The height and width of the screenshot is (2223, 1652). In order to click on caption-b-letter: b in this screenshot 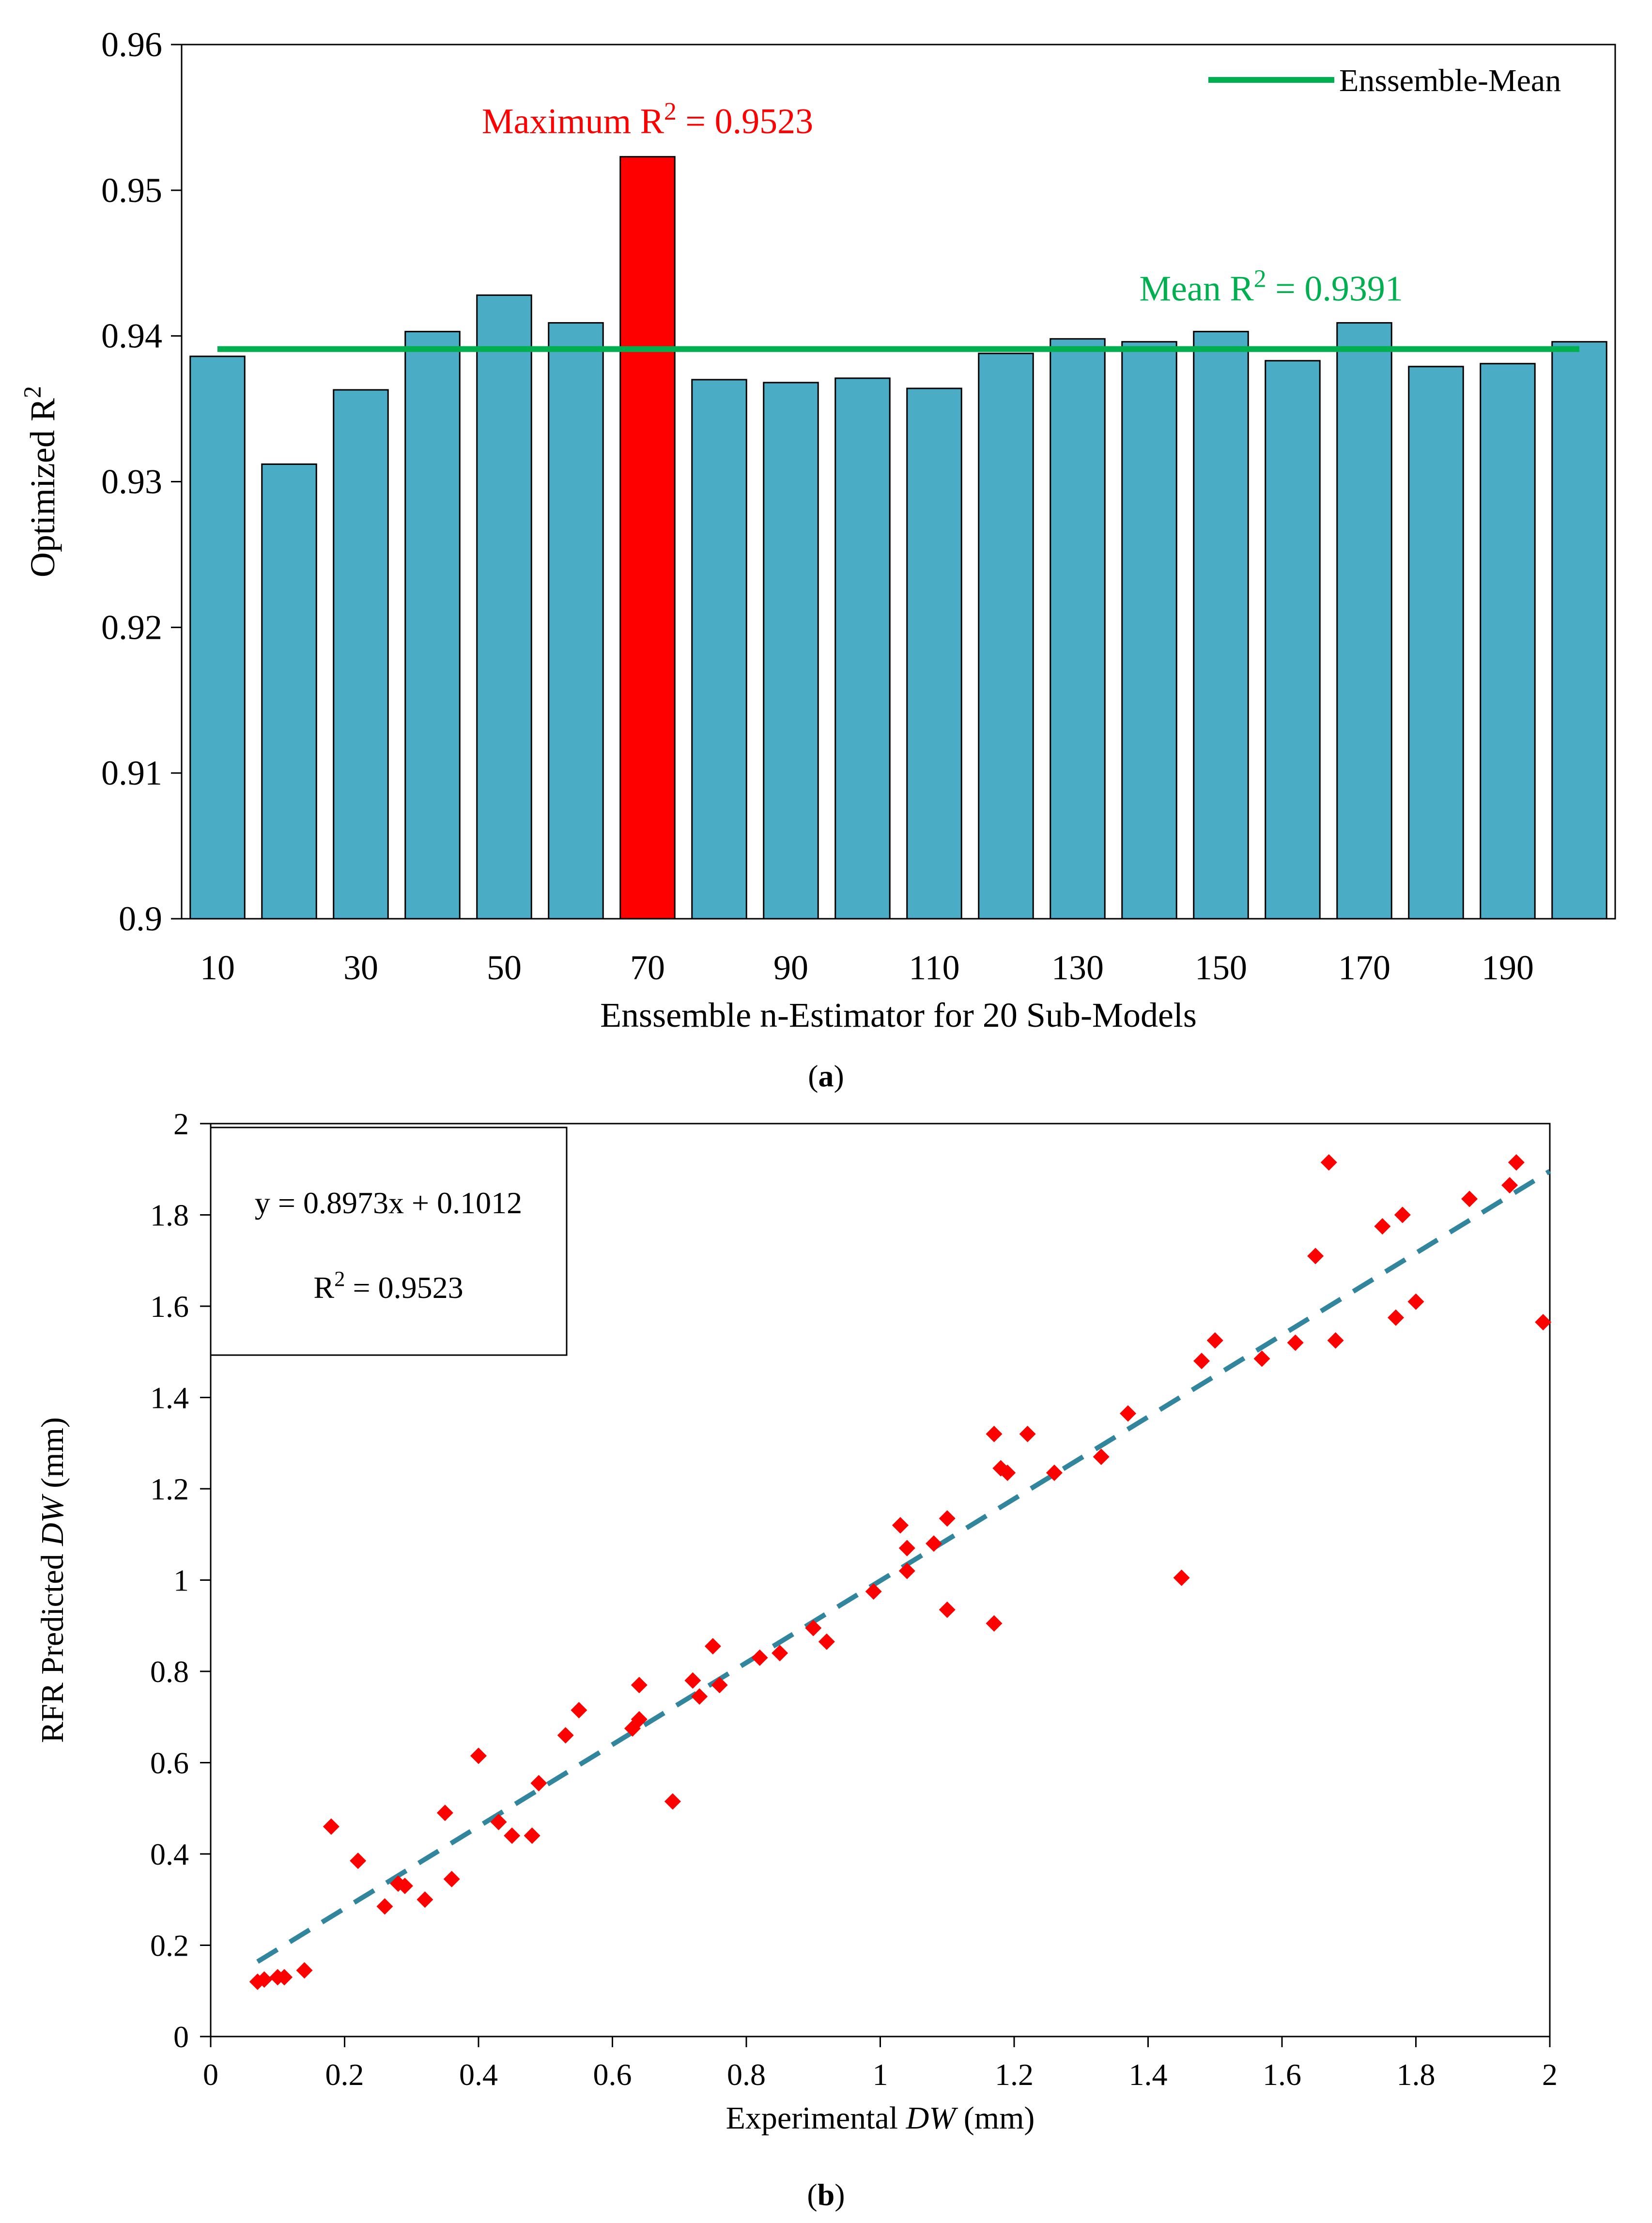, I will do `click(826, 2195)`.